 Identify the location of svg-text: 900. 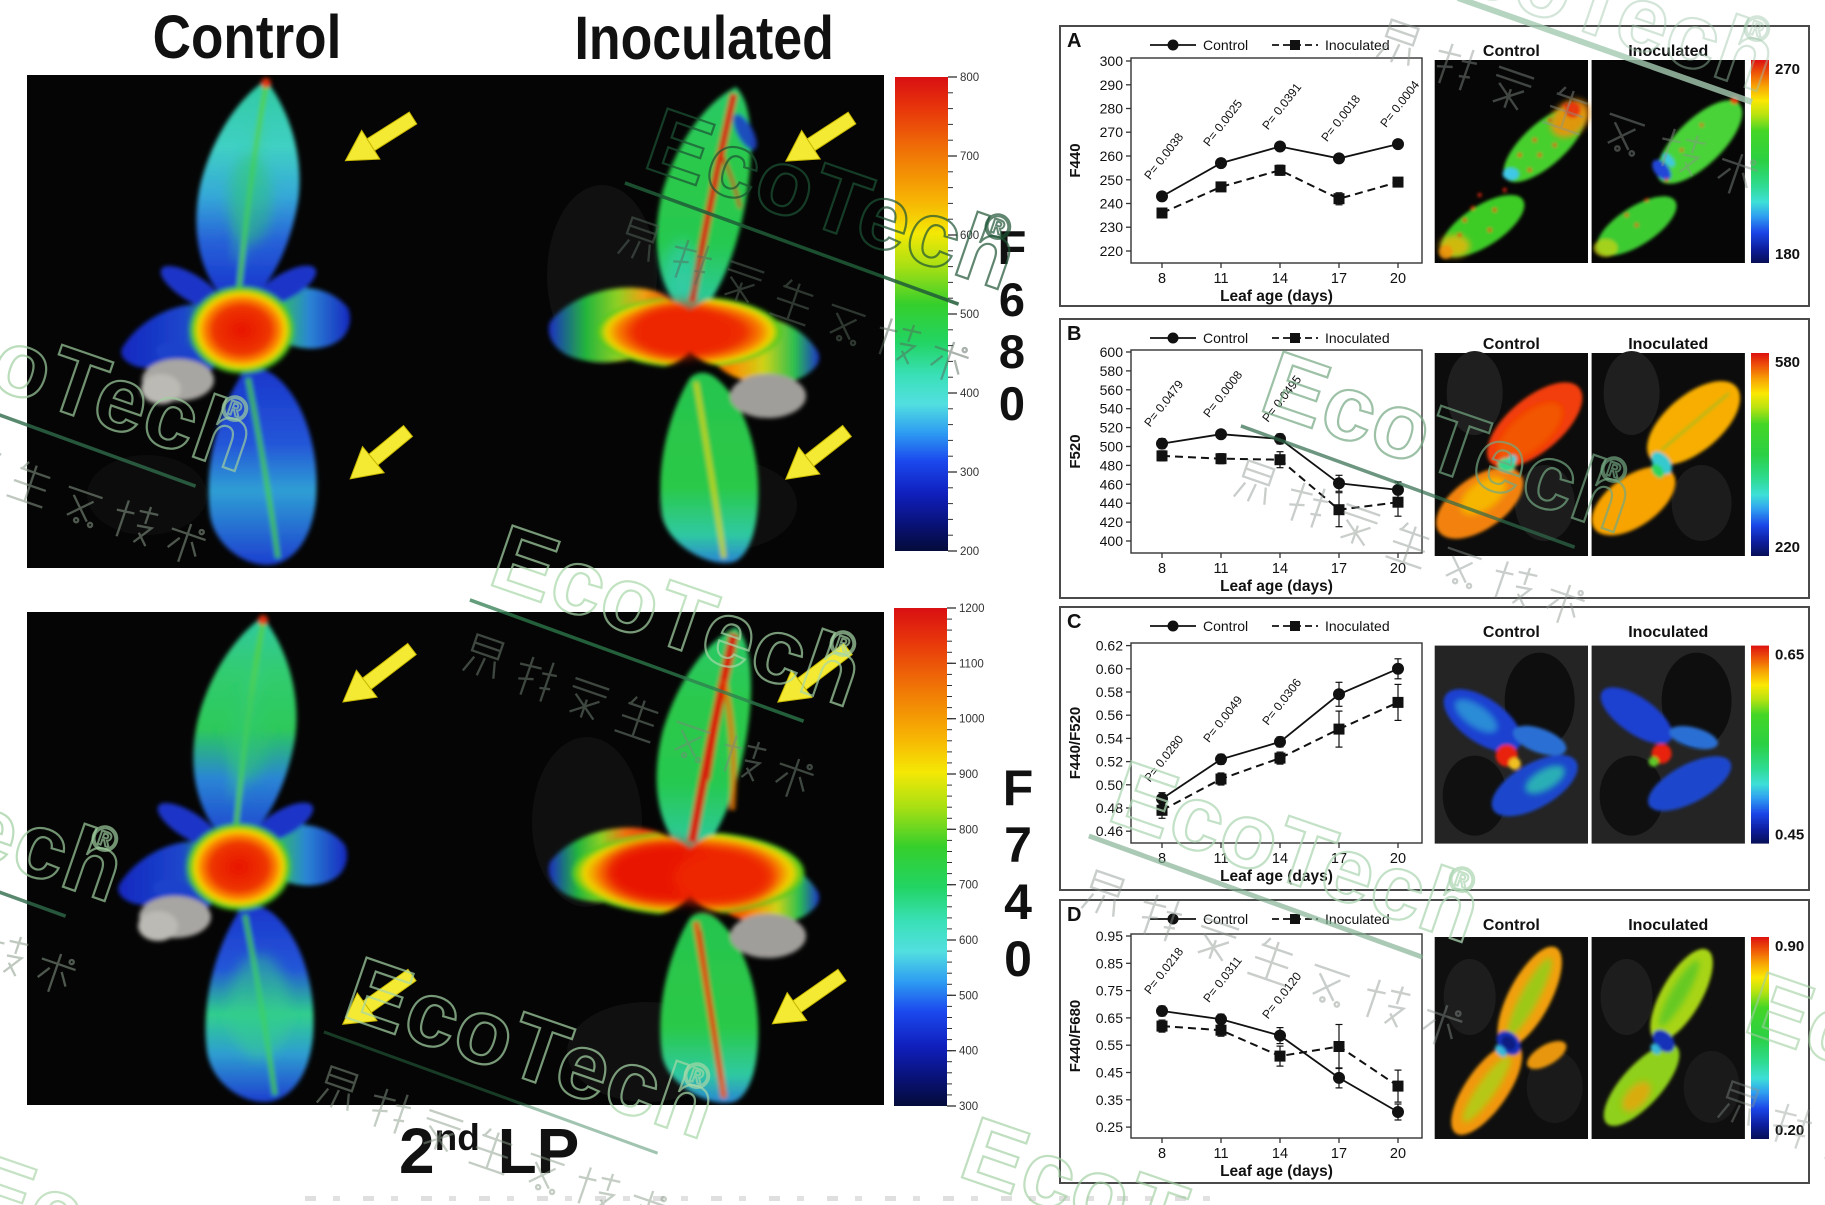
(968, 775).